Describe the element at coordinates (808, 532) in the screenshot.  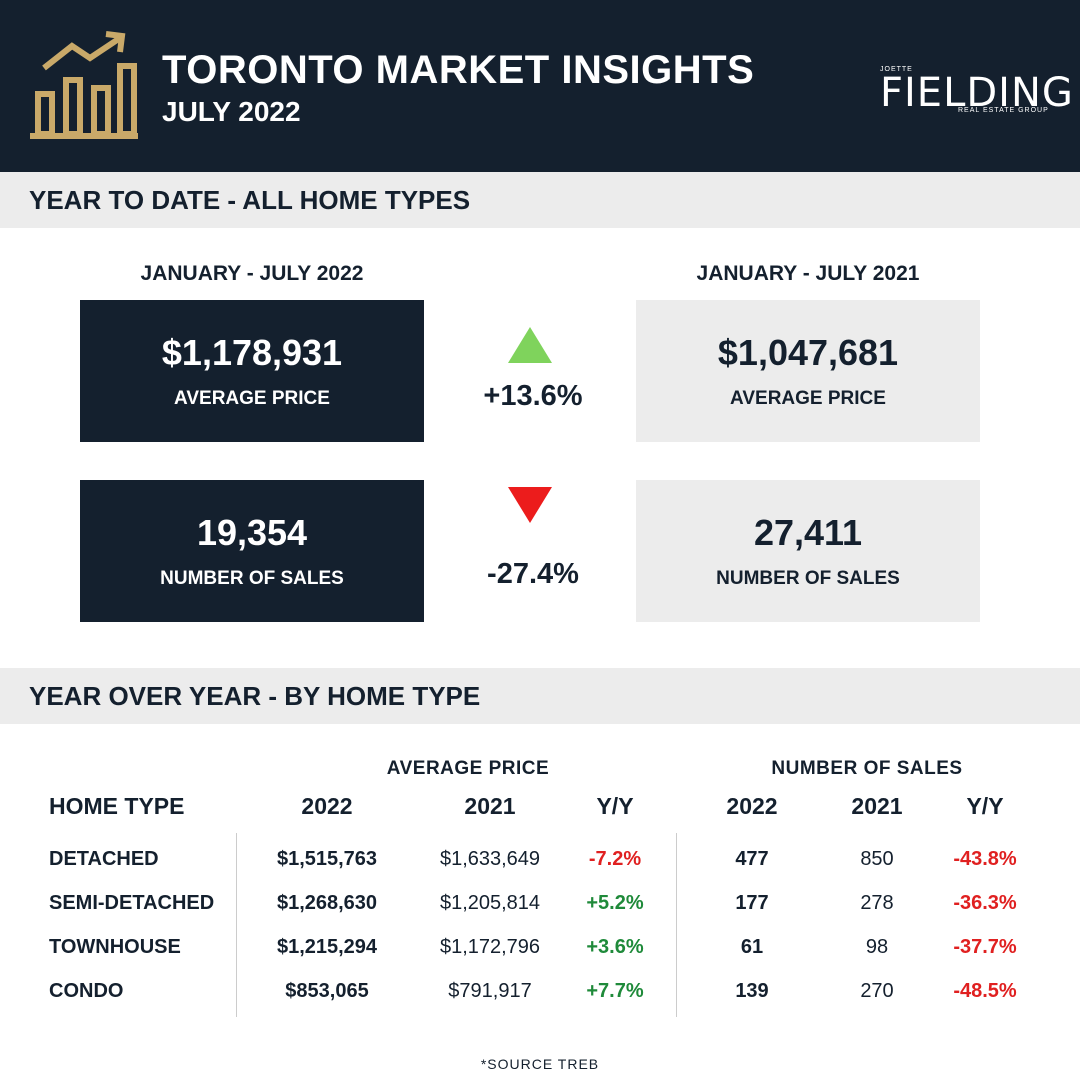
I see `metric-value: 27,411` at that location.